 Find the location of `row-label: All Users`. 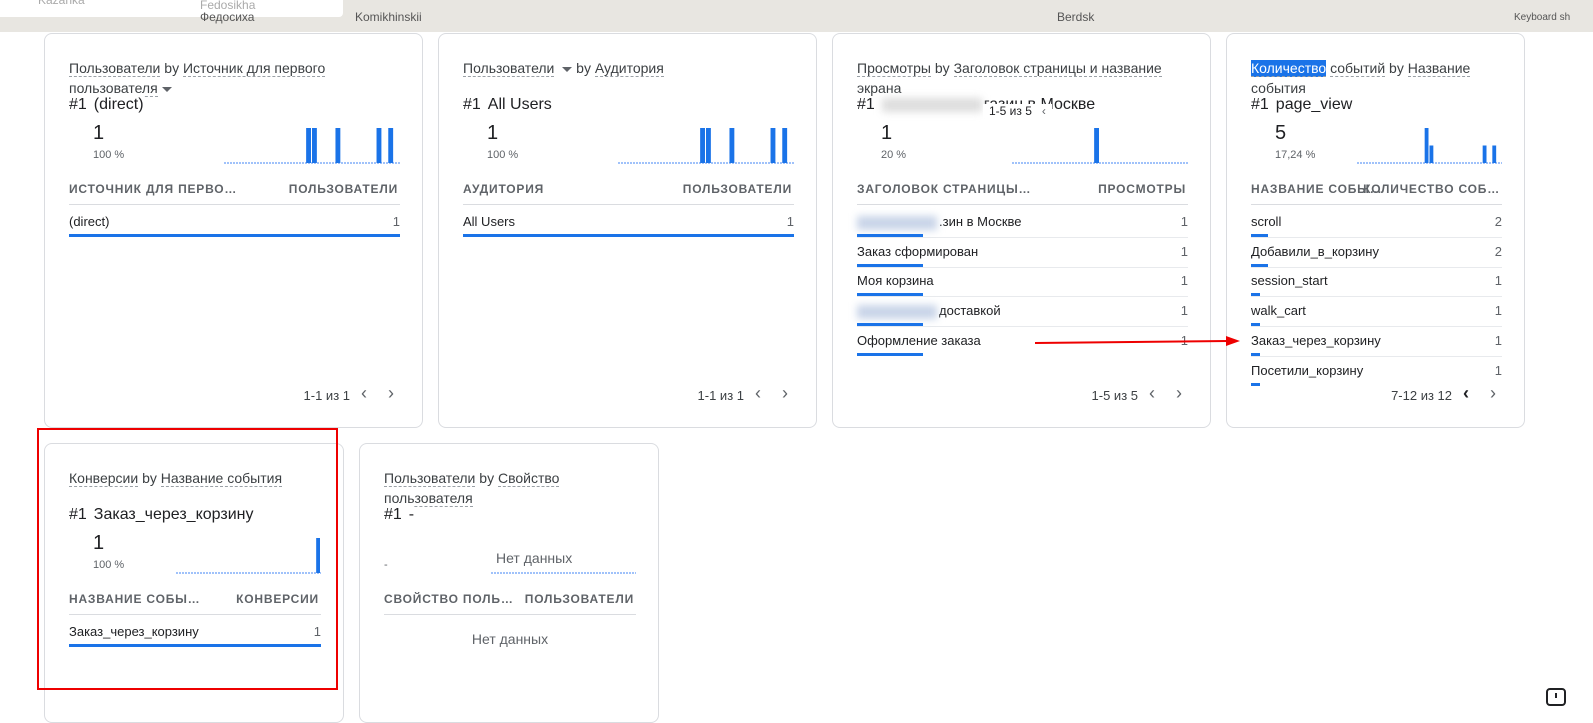

row-label: All Users is located at coordinates (489, 221).